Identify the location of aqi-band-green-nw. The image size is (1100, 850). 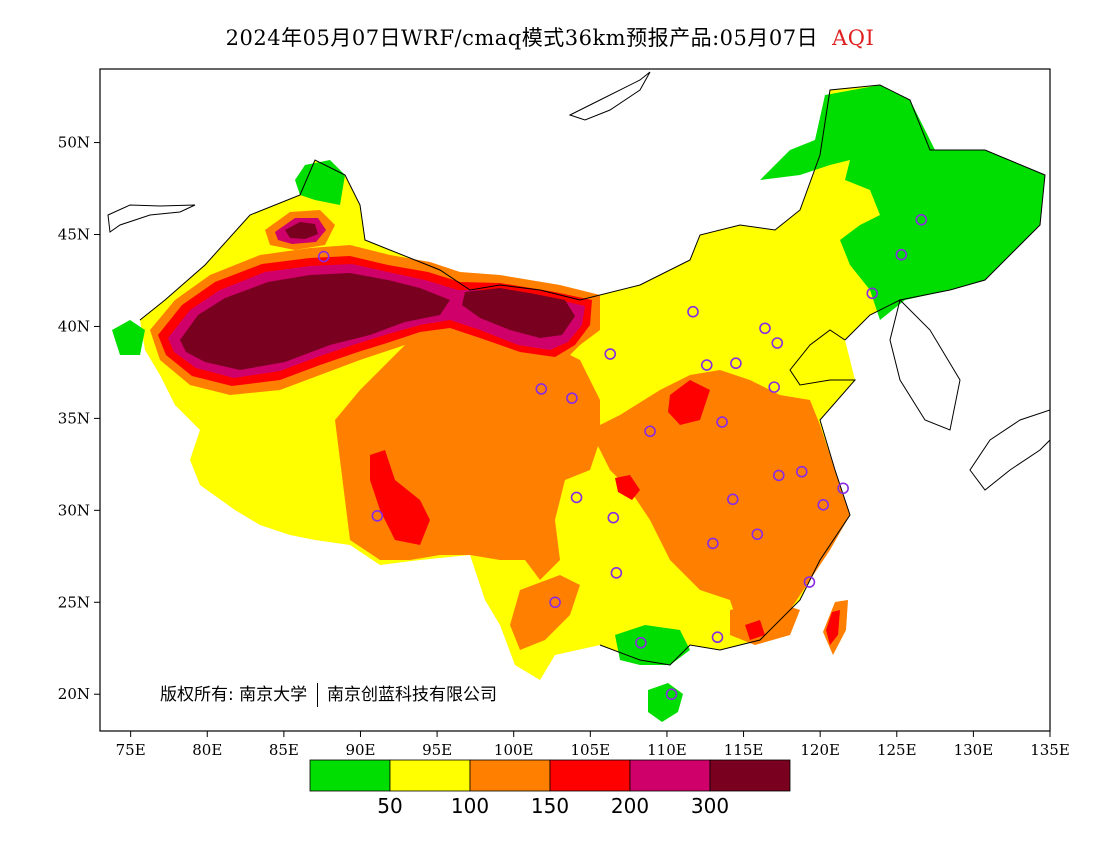
(320, 182).